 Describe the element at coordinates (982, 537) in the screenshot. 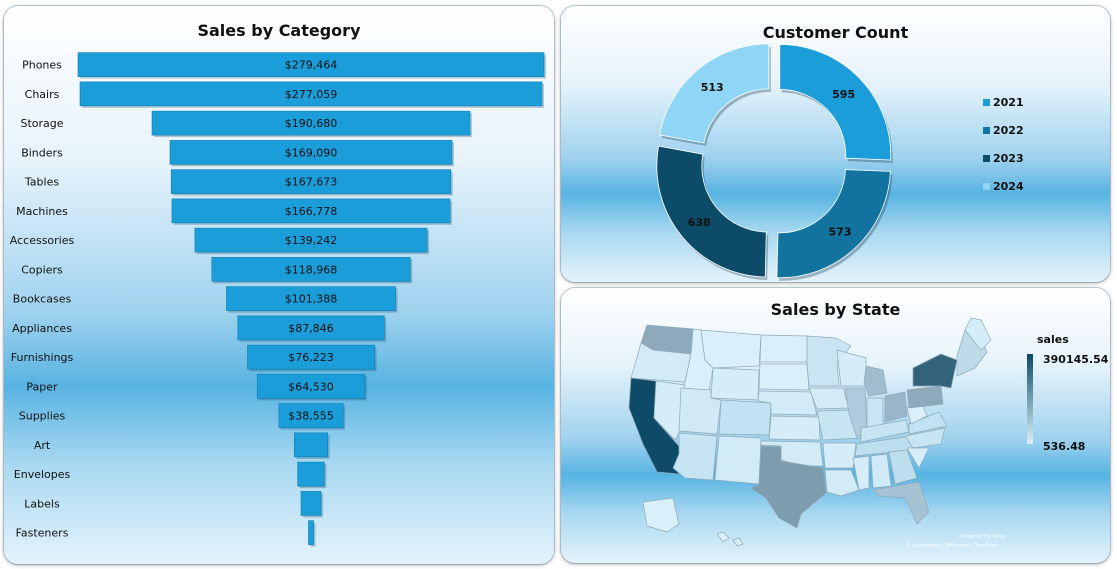

I see `map-credit-1: Powered by Bing` at that location.